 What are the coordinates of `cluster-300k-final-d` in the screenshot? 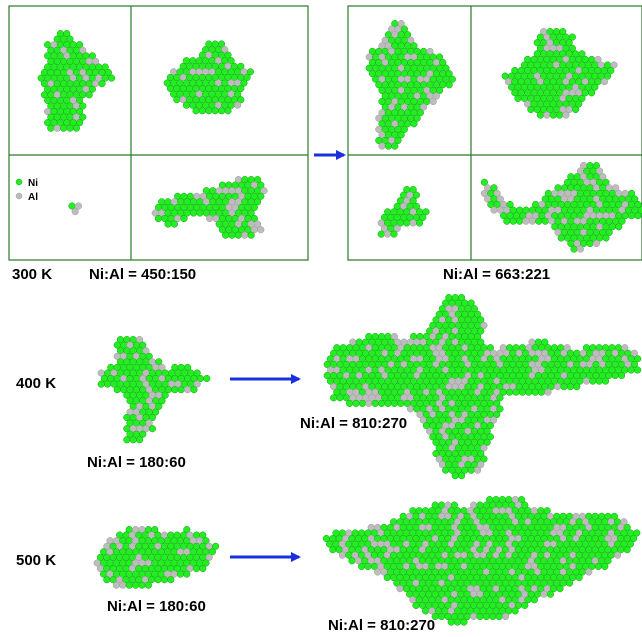 It's located at (561, 207).